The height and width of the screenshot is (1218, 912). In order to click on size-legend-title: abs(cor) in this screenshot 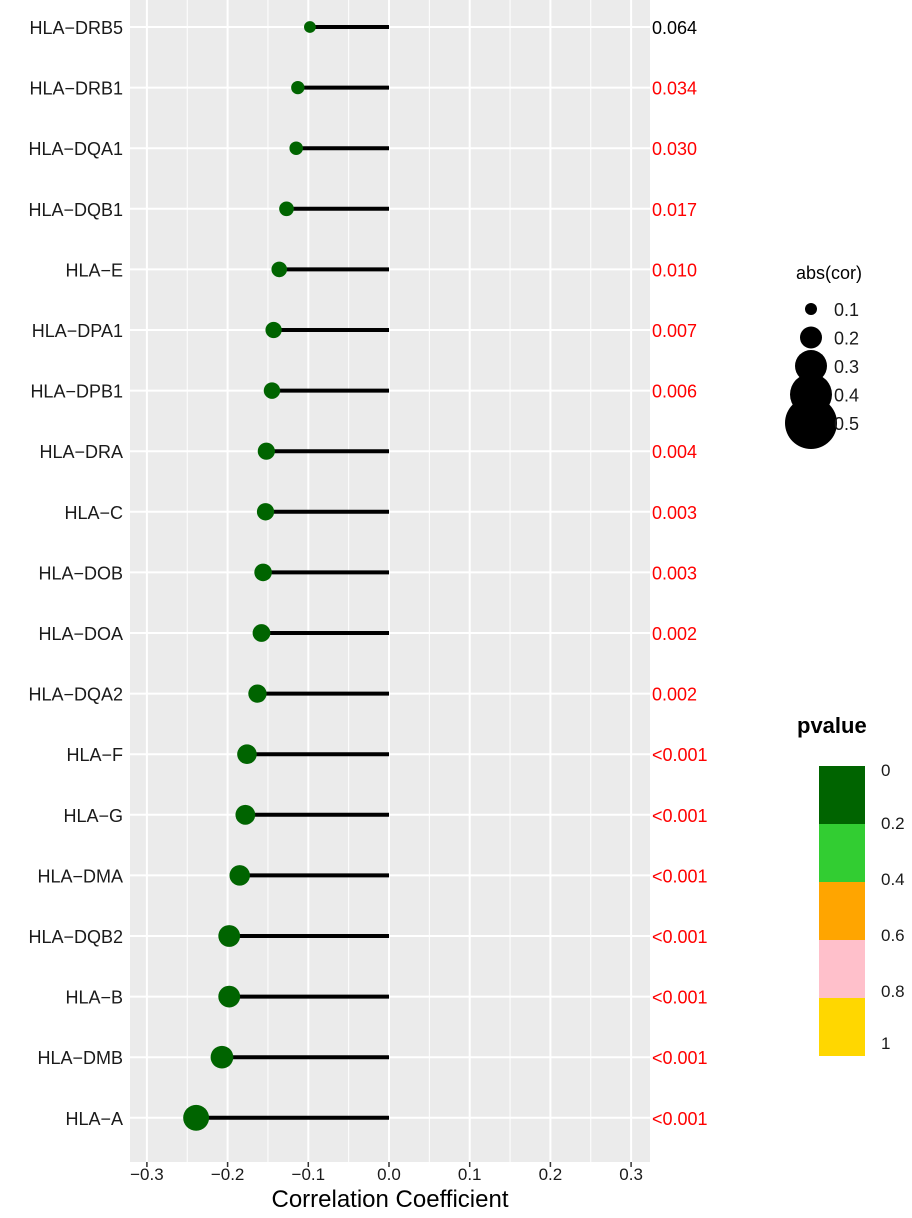, I will do `click(829, 273)`.